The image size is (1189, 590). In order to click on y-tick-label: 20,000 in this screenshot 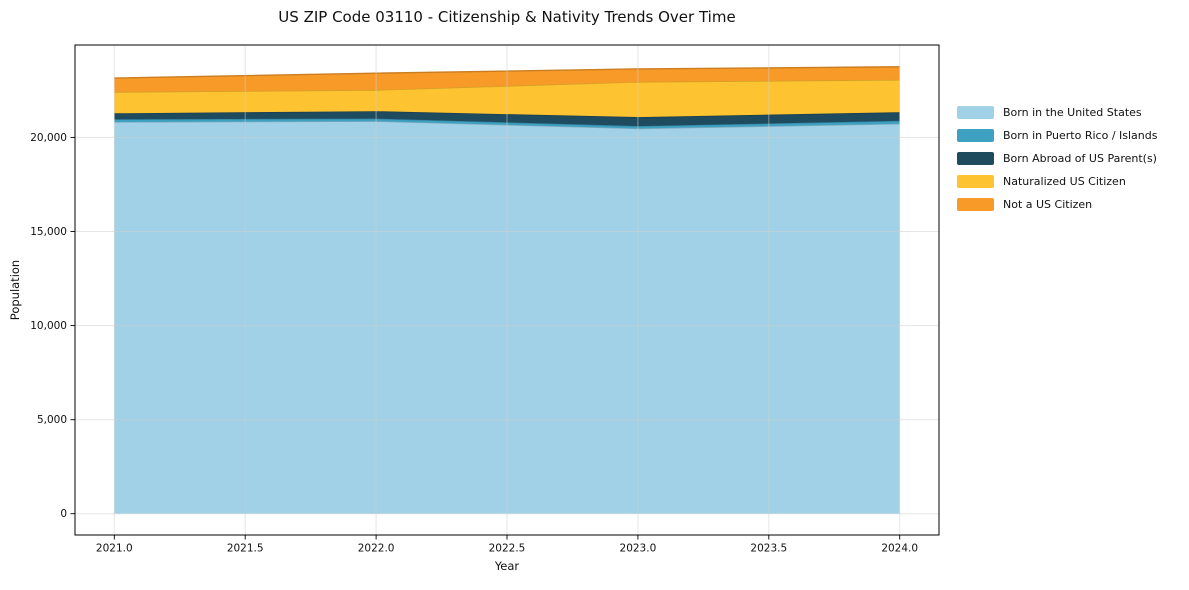, I will do `click(48, 138)`.